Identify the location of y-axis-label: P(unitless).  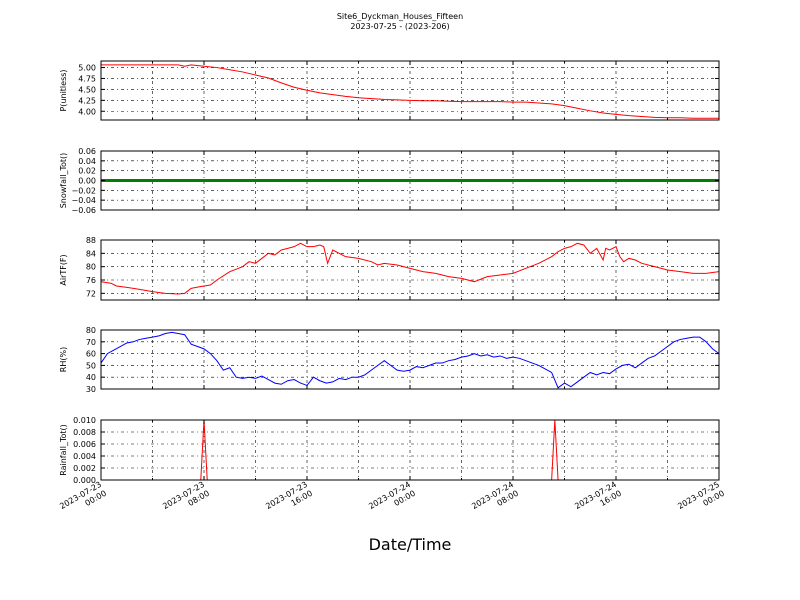
(63, 90).